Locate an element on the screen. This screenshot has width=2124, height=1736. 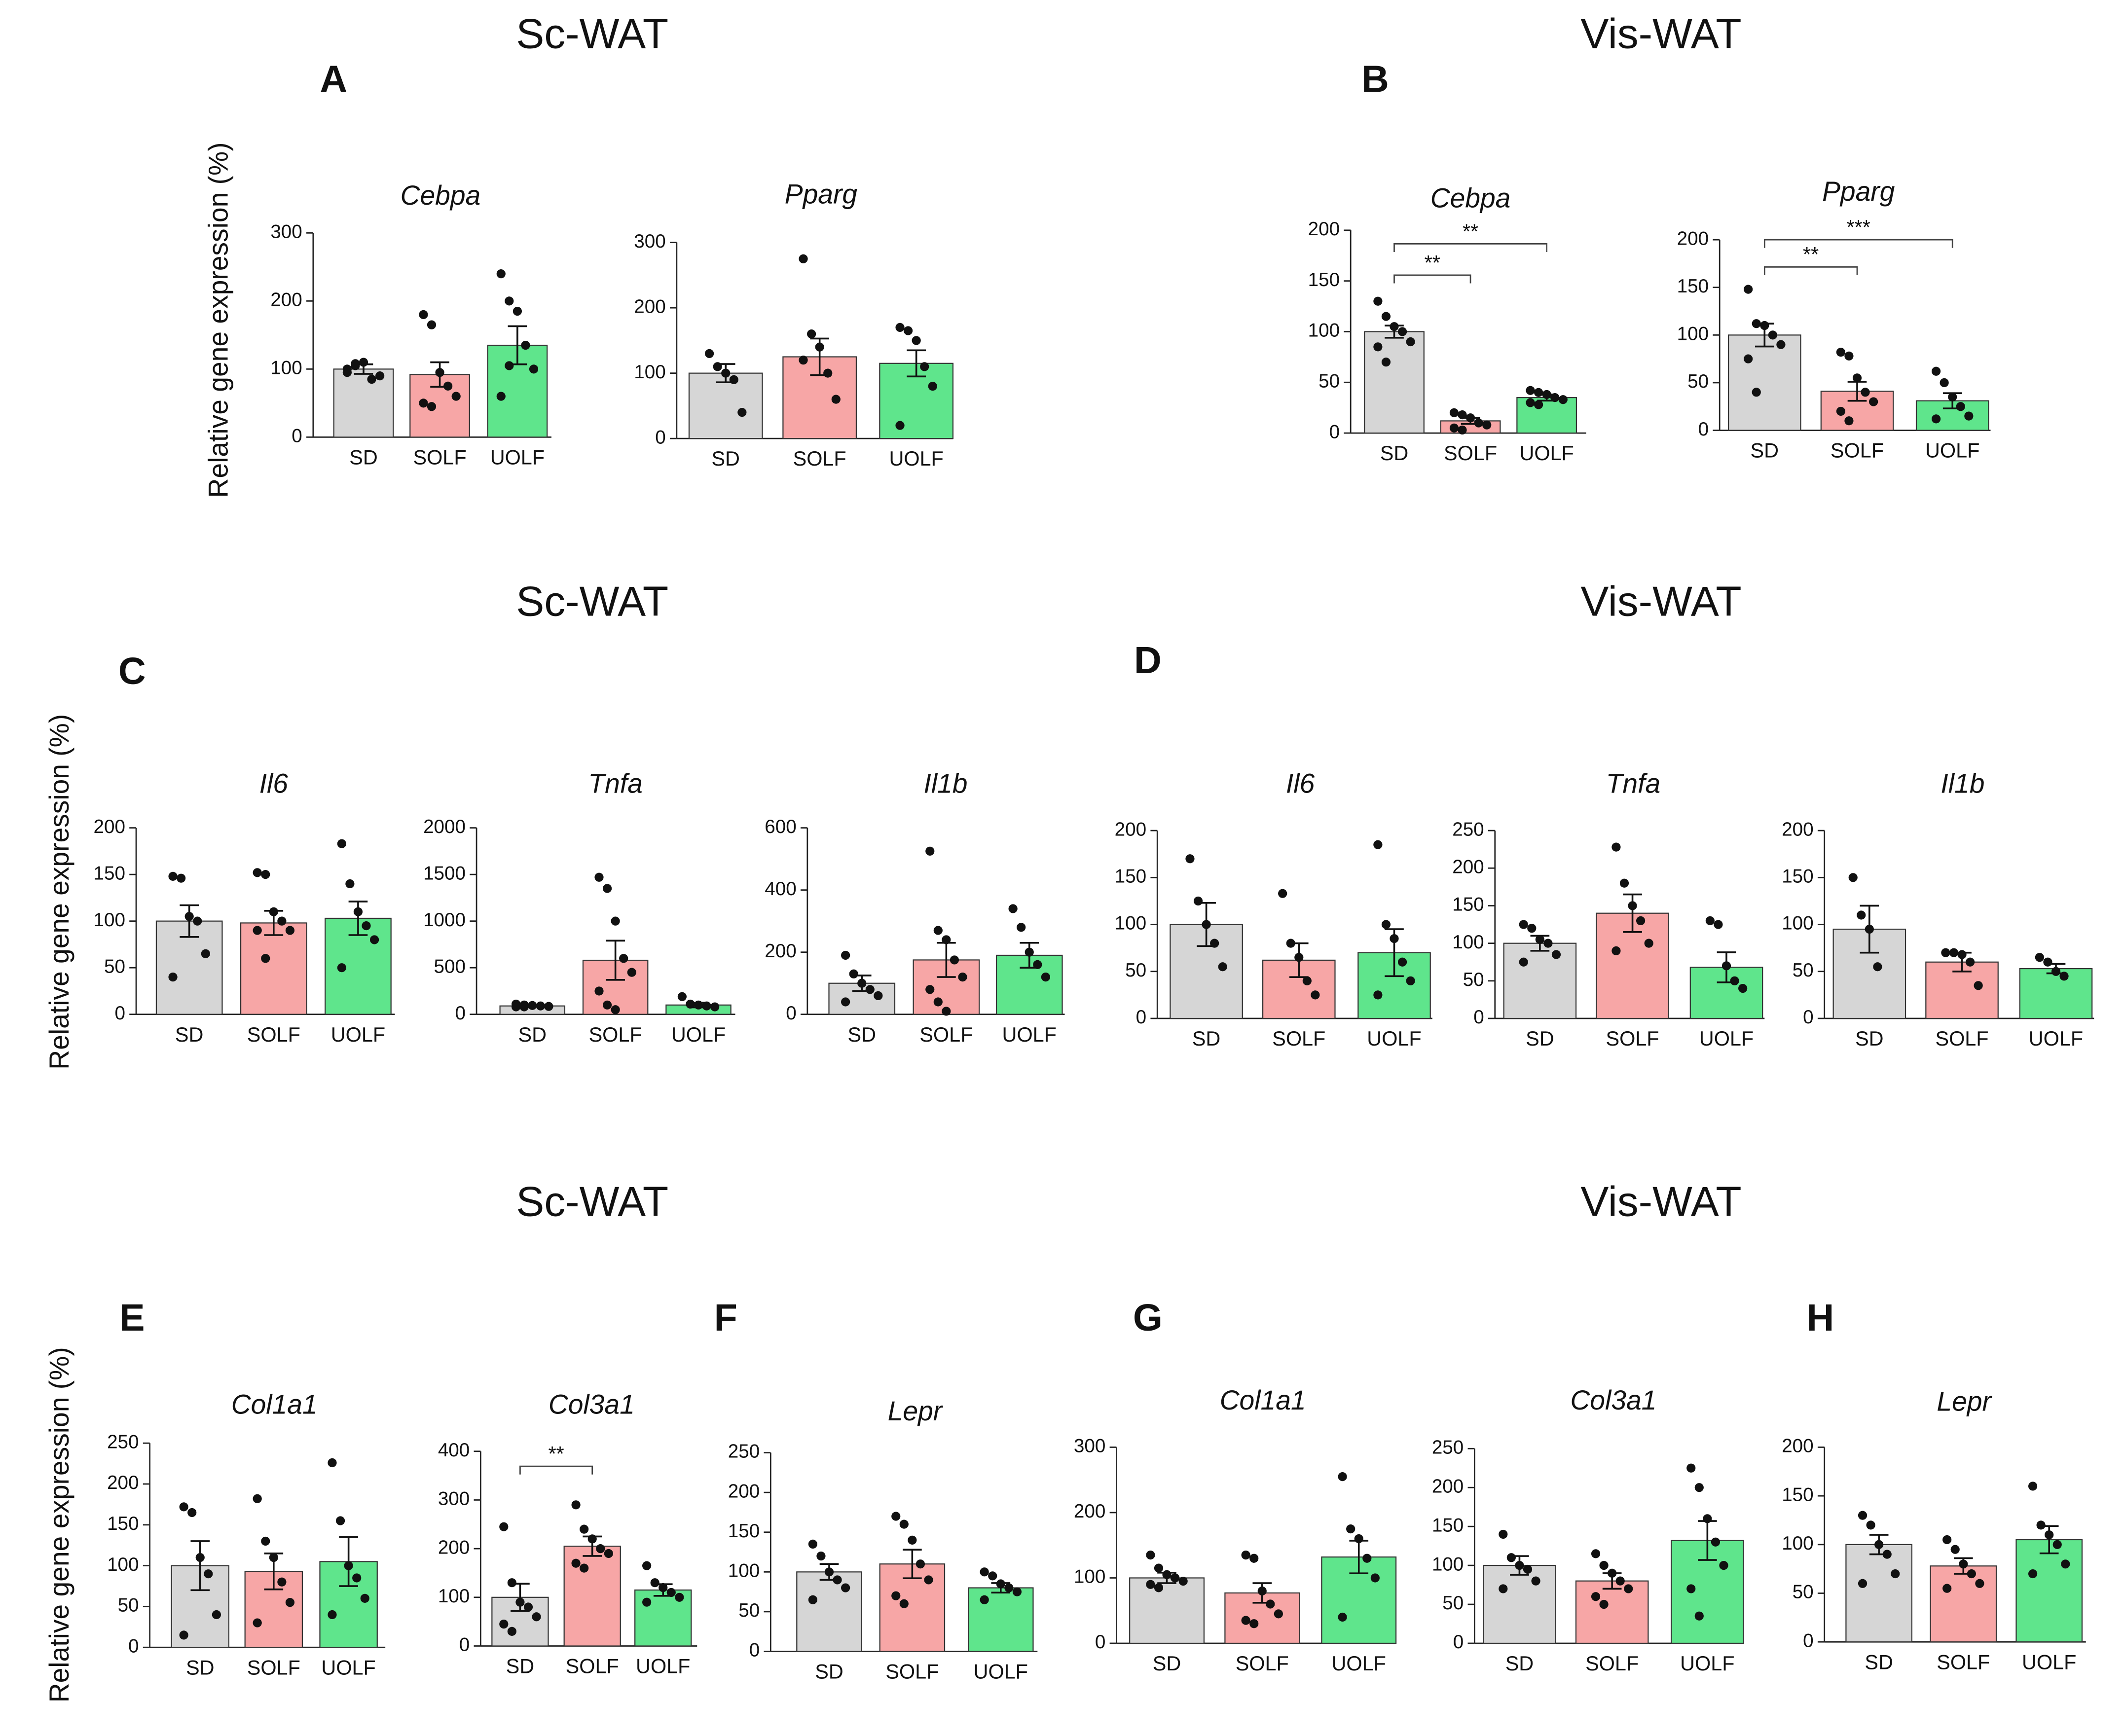
significance-bracket is located at coordinates (1432, 279).